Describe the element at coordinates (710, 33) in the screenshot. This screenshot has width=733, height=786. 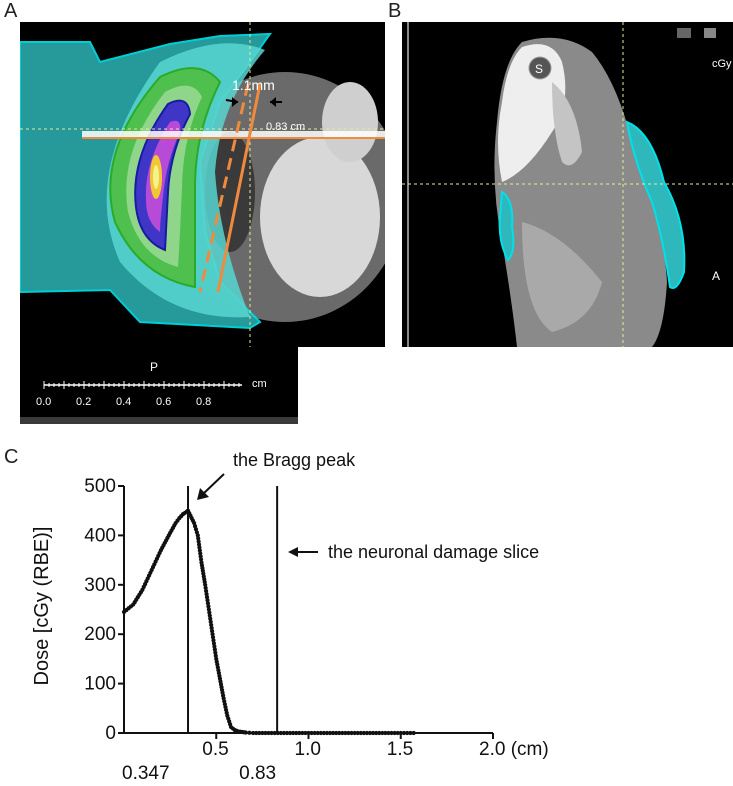
I see `toolbar-hand-icon` at that location.